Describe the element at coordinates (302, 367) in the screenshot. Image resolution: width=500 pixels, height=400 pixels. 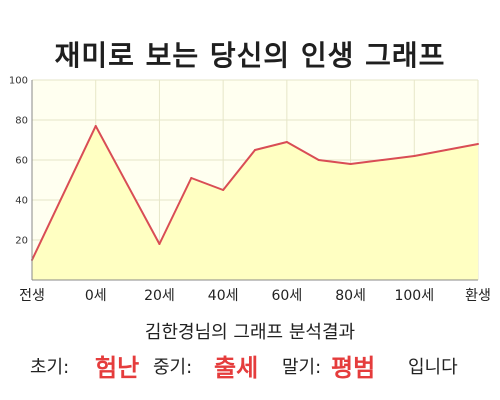
I see `late-label: 말기:` at that location.